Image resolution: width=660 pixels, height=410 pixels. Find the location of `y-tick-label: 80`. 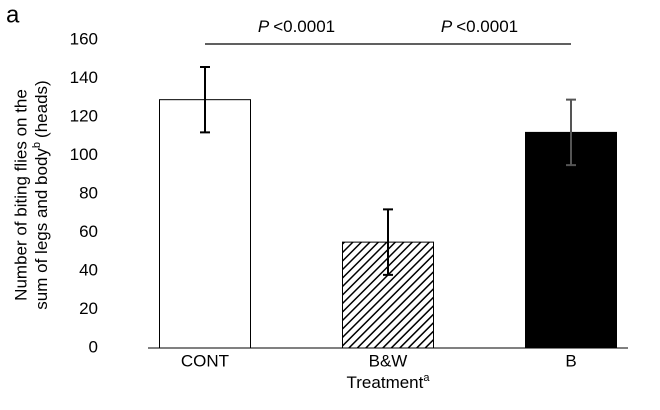

y-tick-label: 80 is located at coordinates (88, 192).